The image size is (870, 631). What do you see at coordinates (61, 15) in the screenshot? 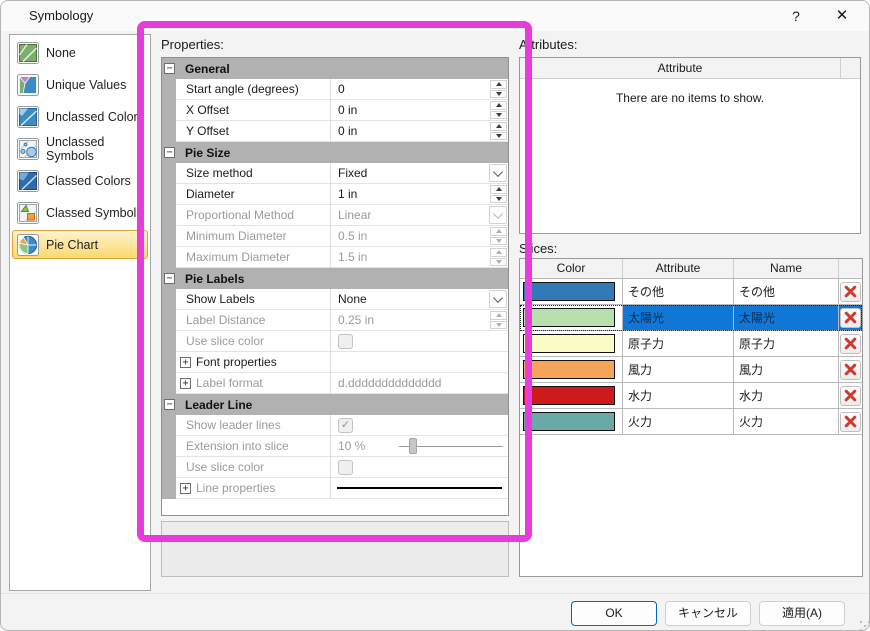
I see `window-title: Symbology` at bounding box center [61, 15].